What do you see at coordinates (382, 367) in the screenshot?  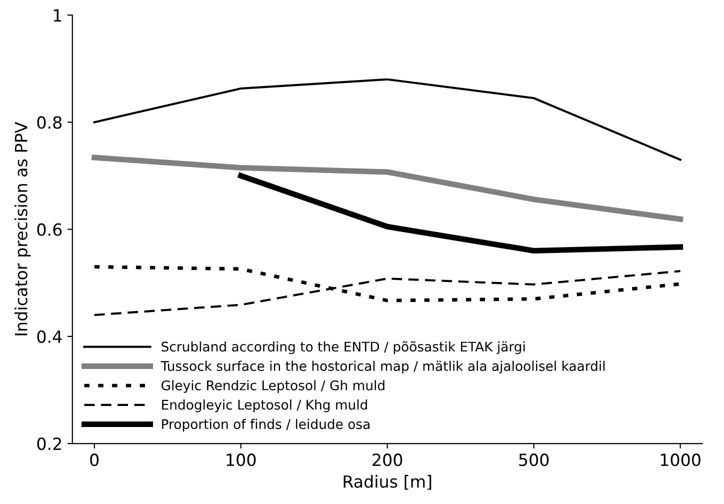 I see `legend-label: Tussock surface in the hostorical map / mätlik ala ajaloolisel kaardil` at bounding box center [382, 367].